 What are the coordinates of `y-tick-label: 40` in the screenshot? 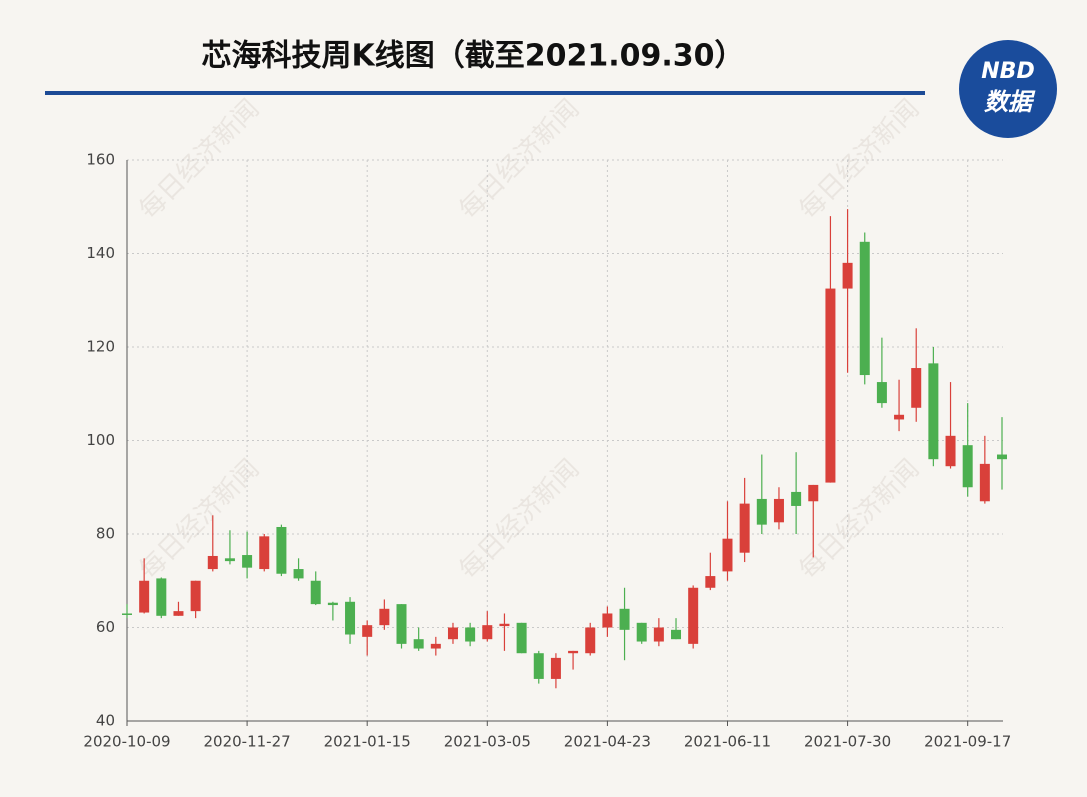 It's located at (105, 721).